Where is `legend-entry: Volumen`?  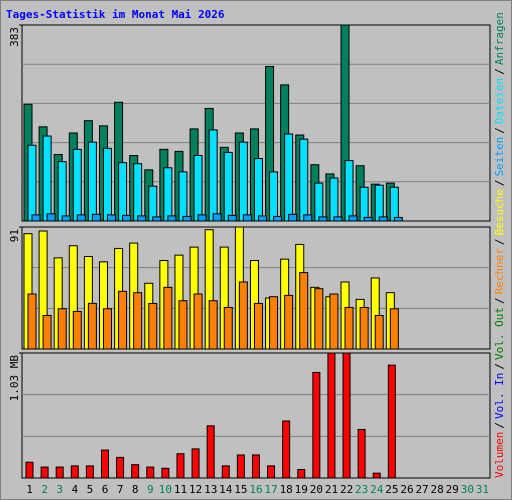 legend-entry: Volumen is located at coordinates (499, 455).